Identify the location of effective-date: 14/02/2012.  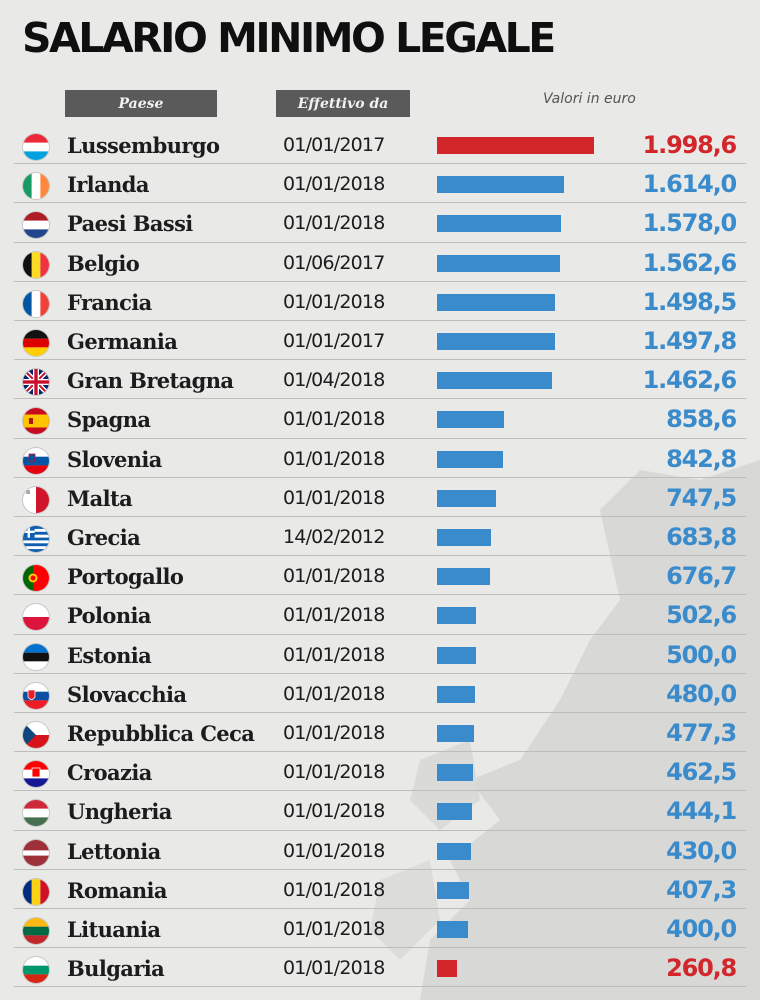
(334, 537).